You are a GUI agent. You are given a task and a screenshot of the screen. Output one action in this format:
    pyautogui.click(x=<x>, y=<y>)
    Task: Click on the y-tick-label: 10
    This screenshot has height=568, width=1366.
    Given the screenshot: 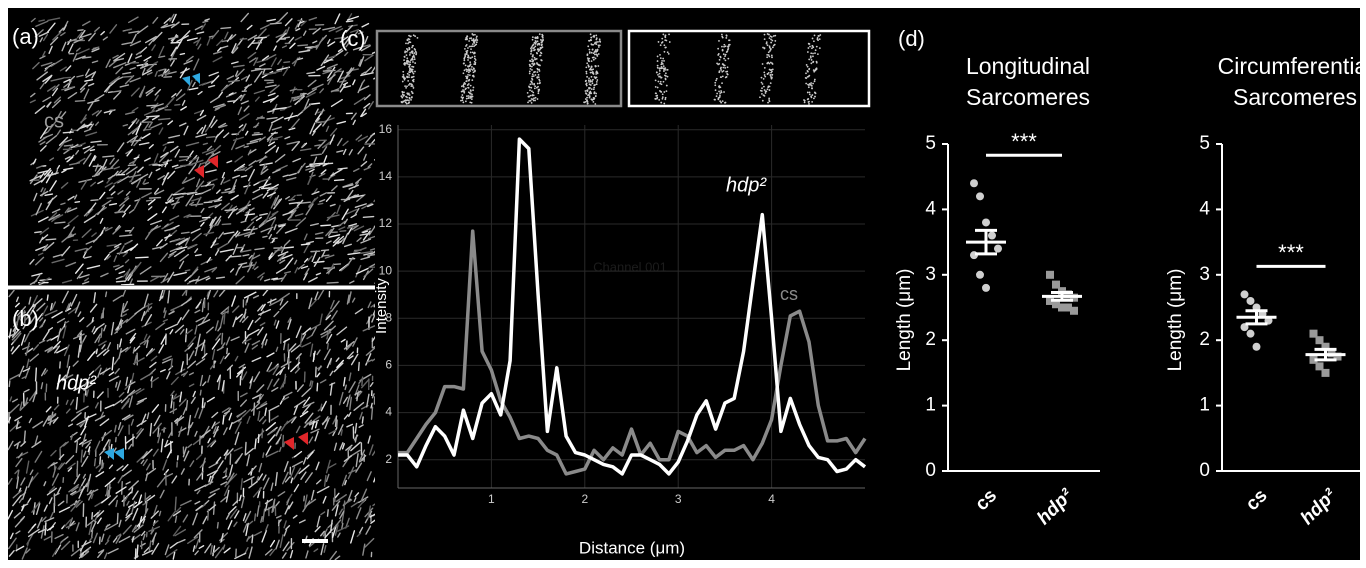 What is the action you would take?
    pyautogui.click(x=386, y=270)
    